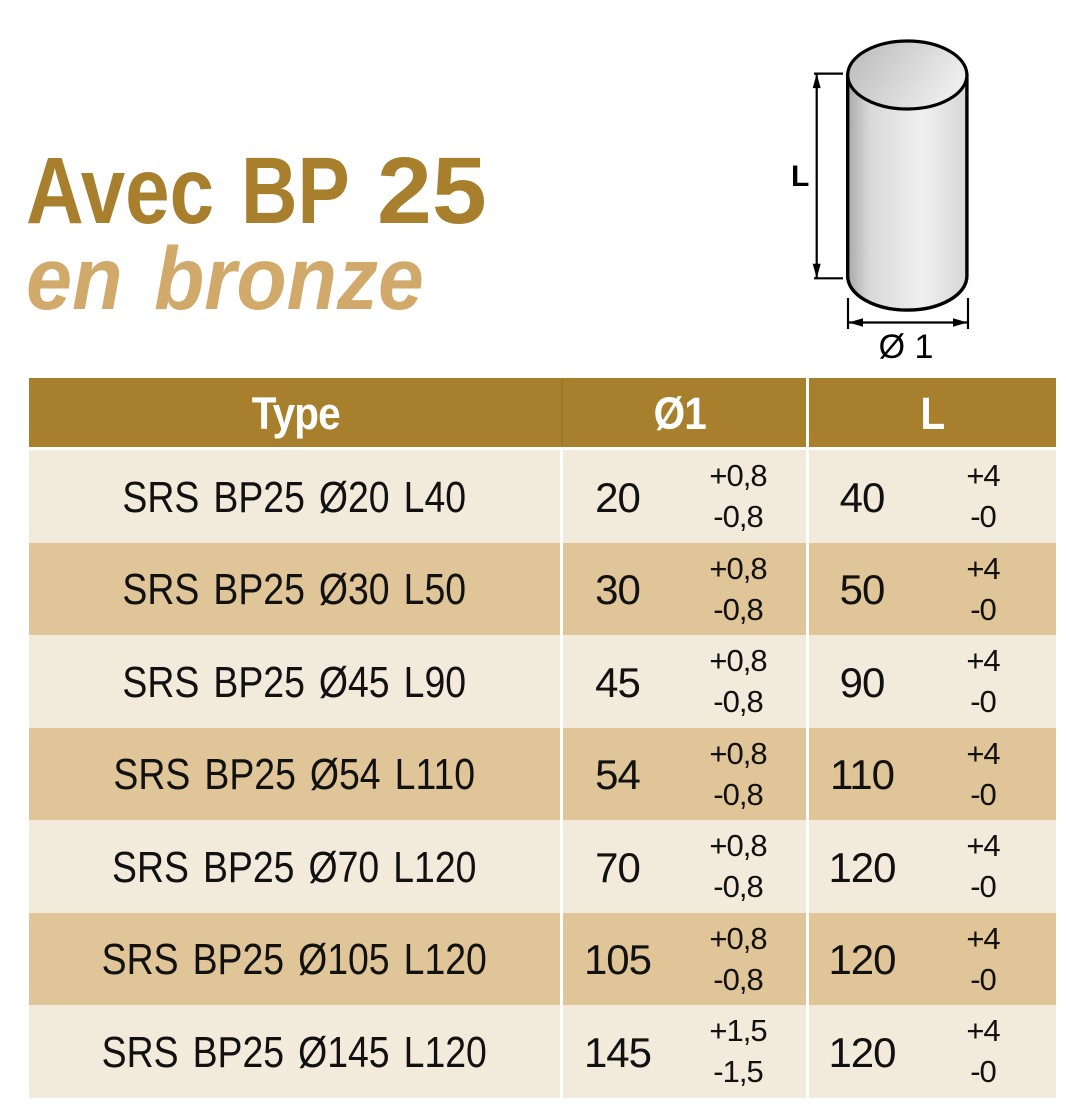 The height and width of the screenshot is (1114, 1066). Describe the element at coordinates (800, 176) in the screenshot. I see `svg-text: L` at that location.